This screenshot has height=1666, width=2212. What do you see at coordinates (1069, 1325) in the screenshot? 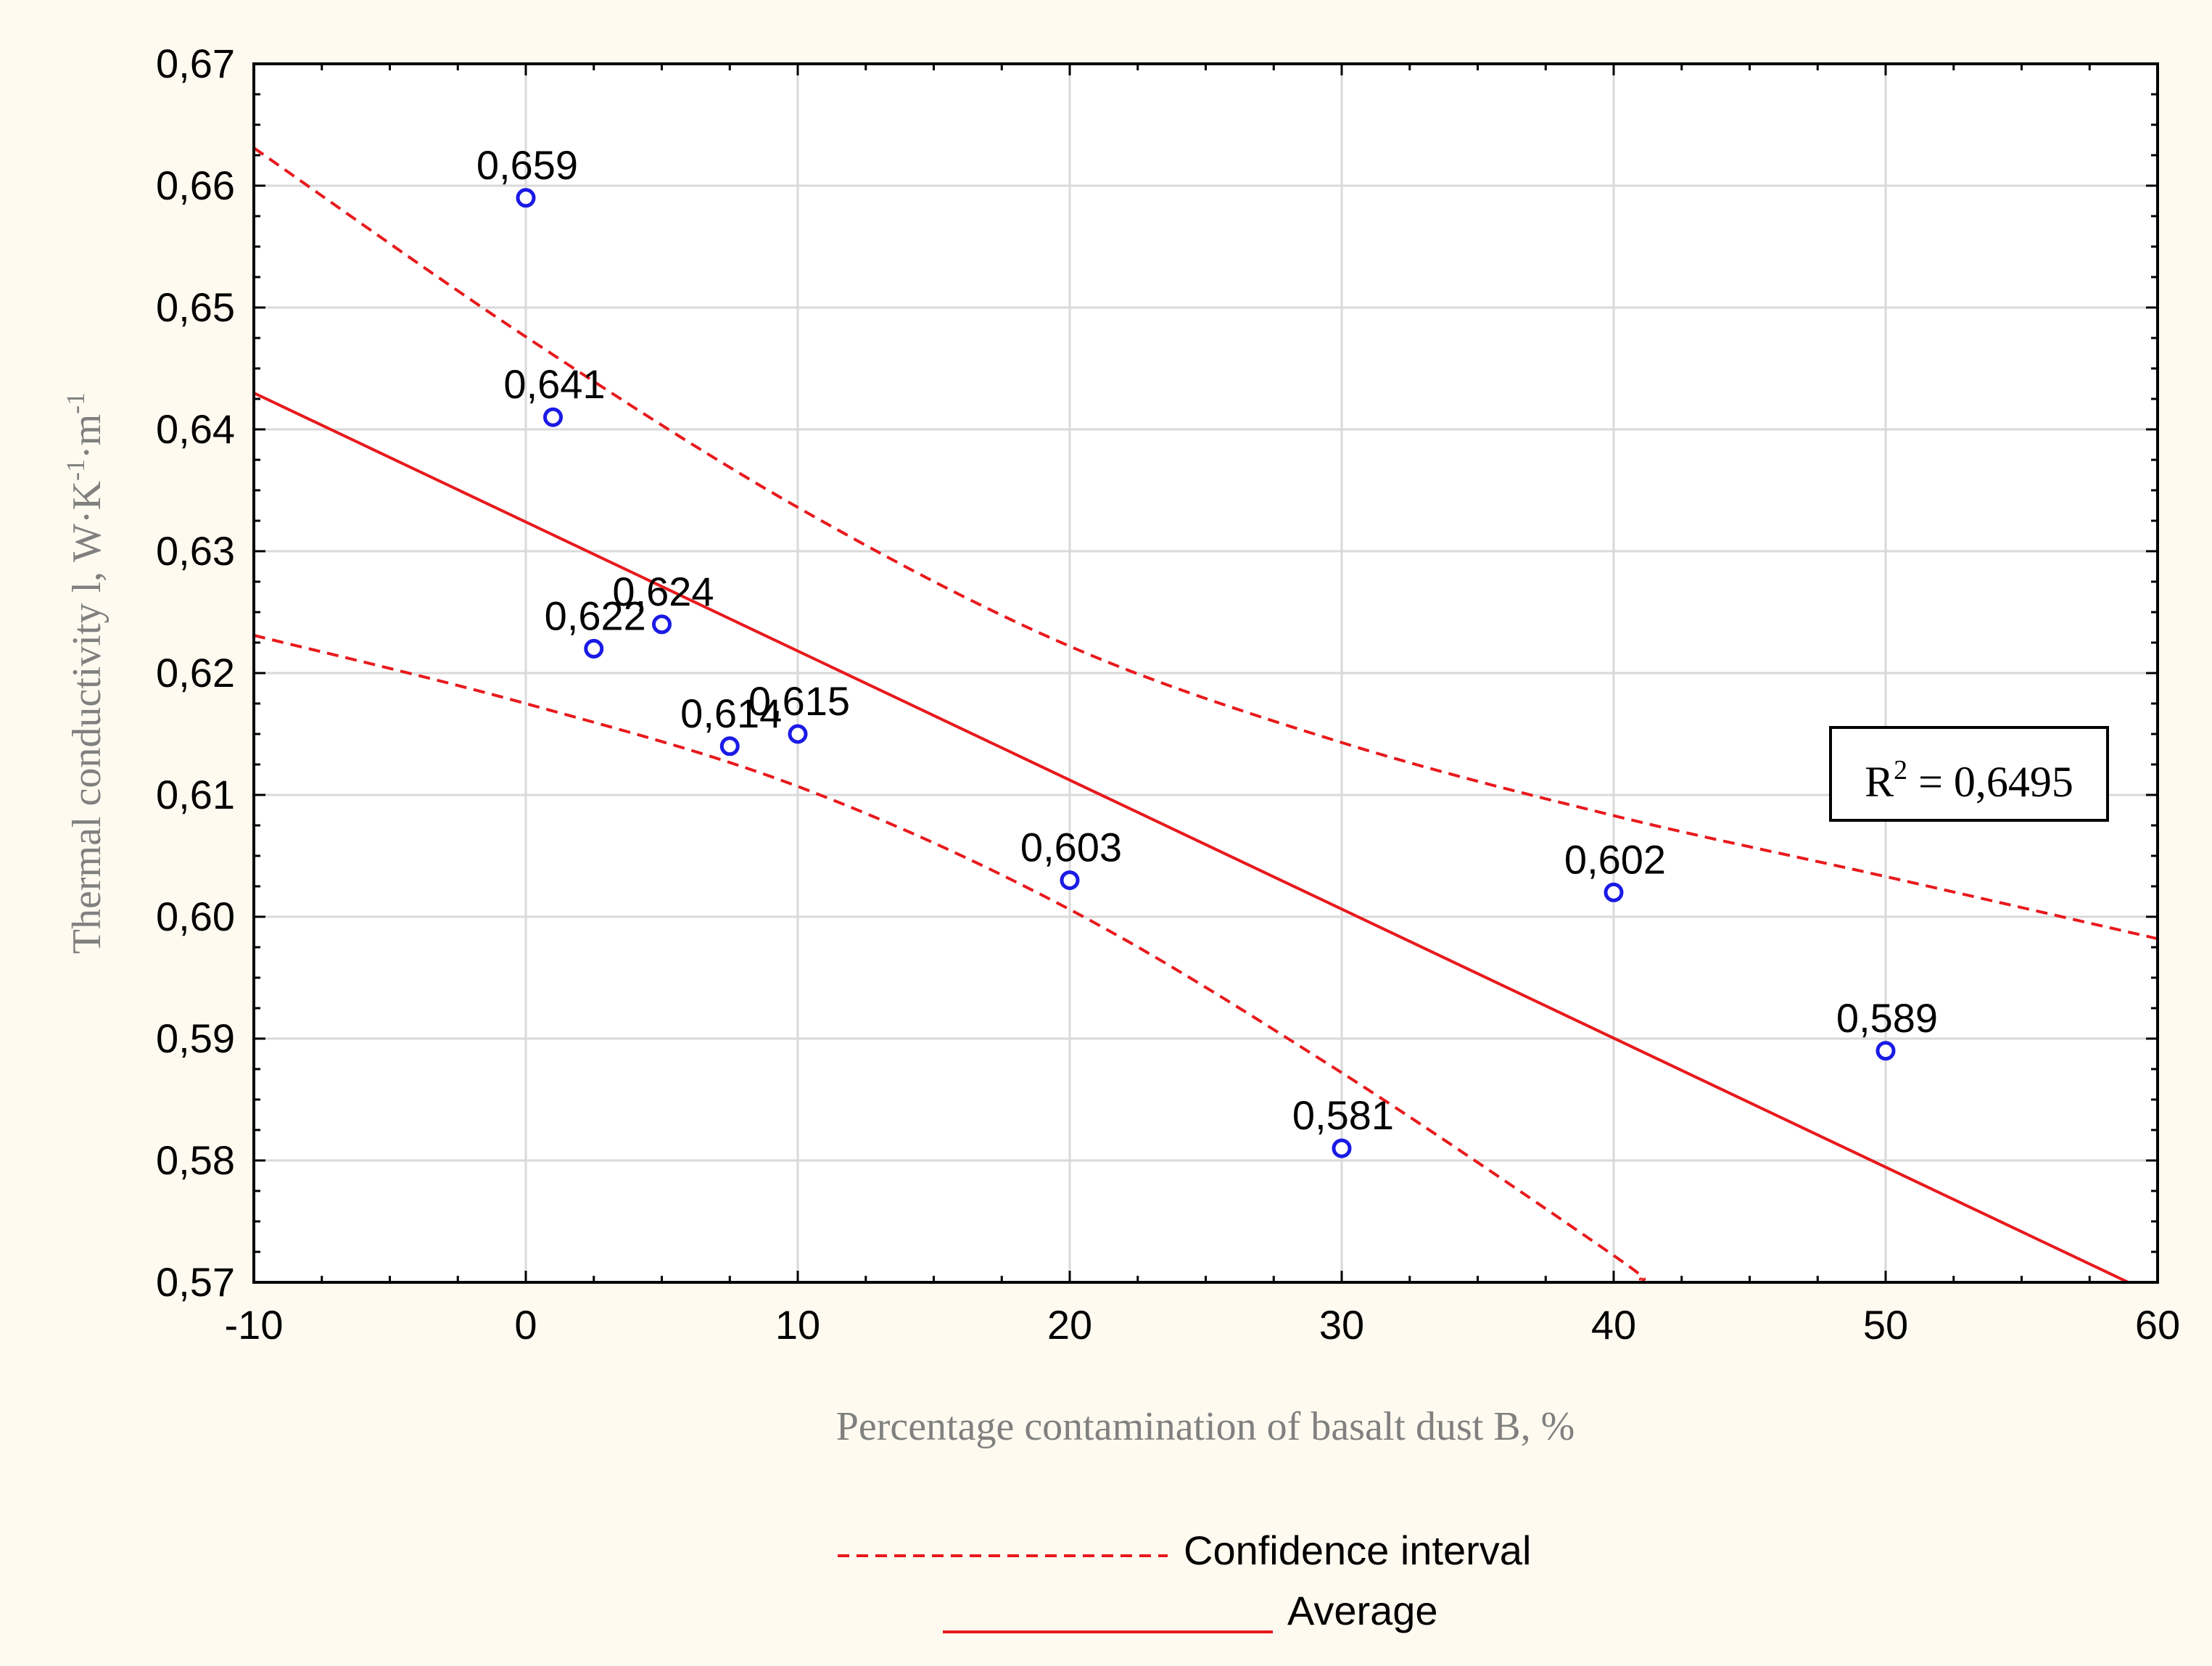
I see `x-tick-label: 20` at bounding box center [1069, 1325].